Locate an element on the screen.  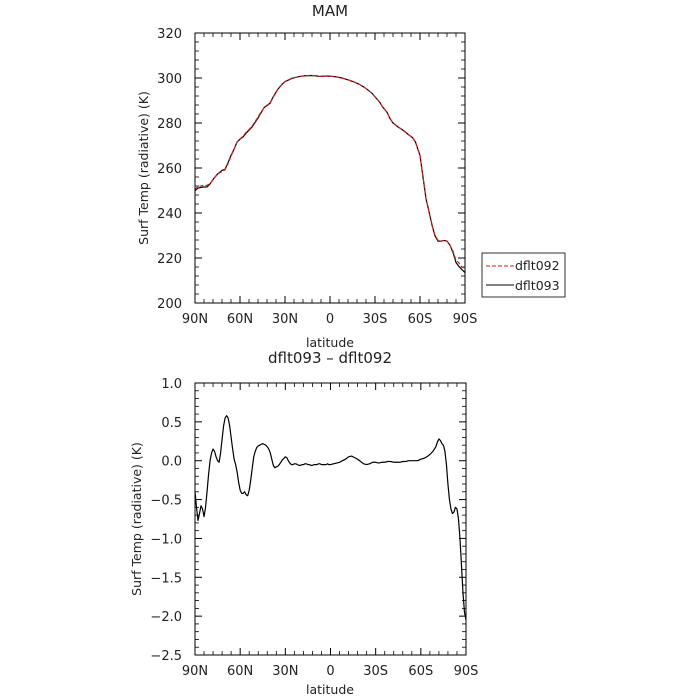
top-x-tick-labels: 90N 60N 30N 0 30S 60S 90S is located at coordinates (330, 319).